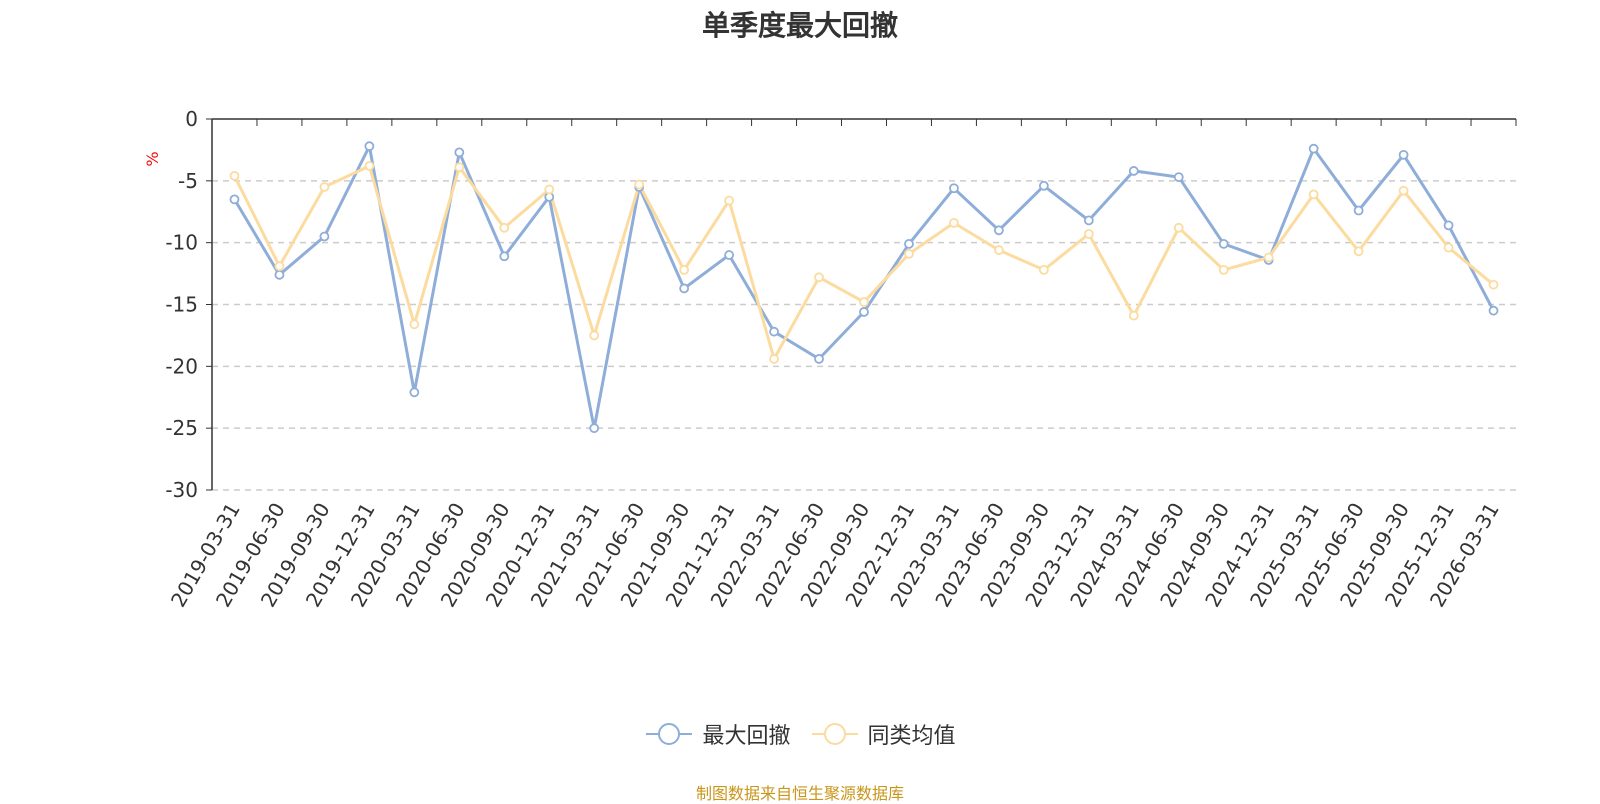 The height and width of the screenshot is (804, 1600). I want to click on legend-marker-series2, so click(834, 734).